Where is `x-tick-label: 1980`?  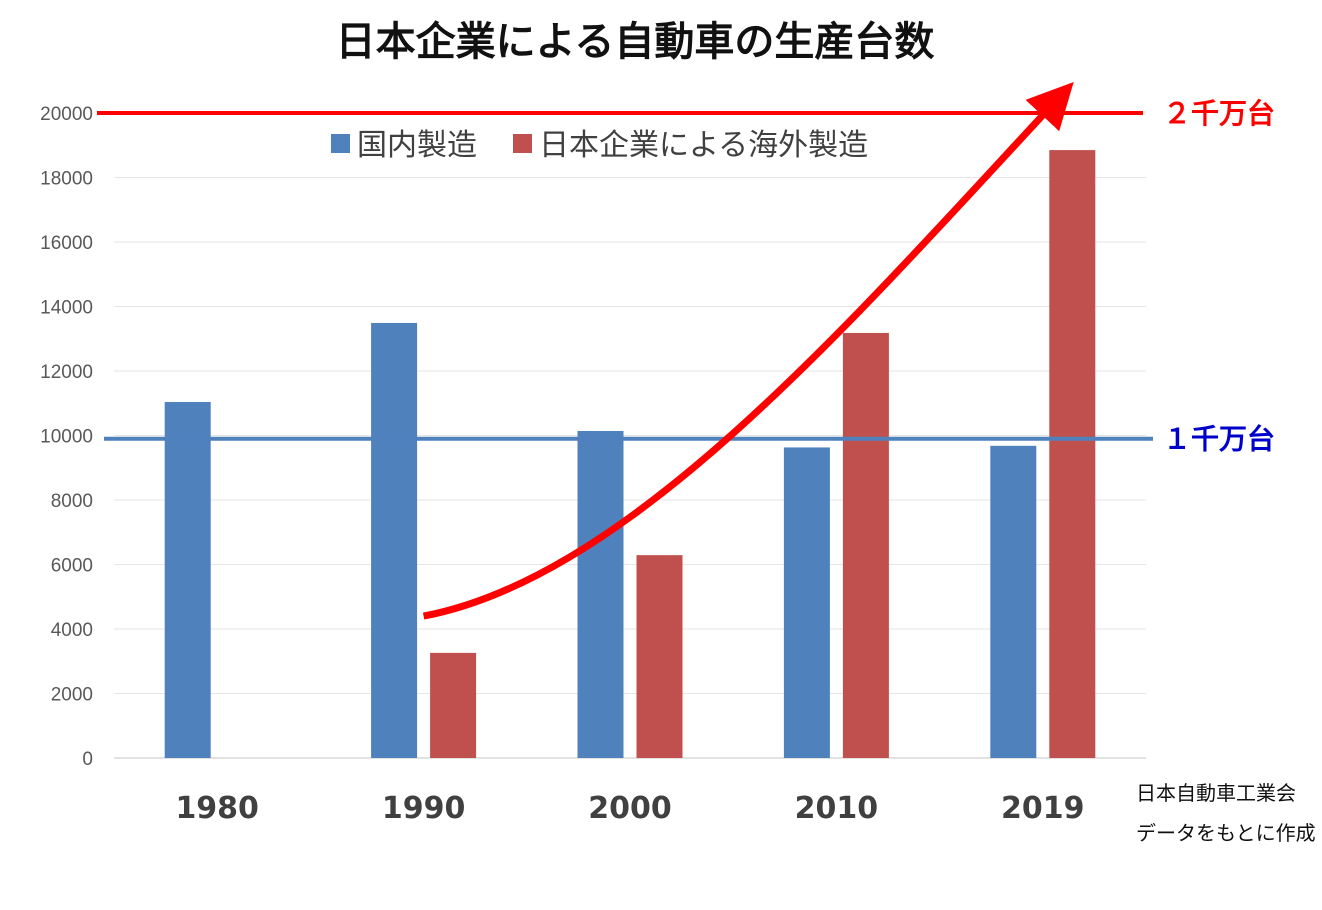
x-tick-label: 1980 is located at coordinates (217, 808).